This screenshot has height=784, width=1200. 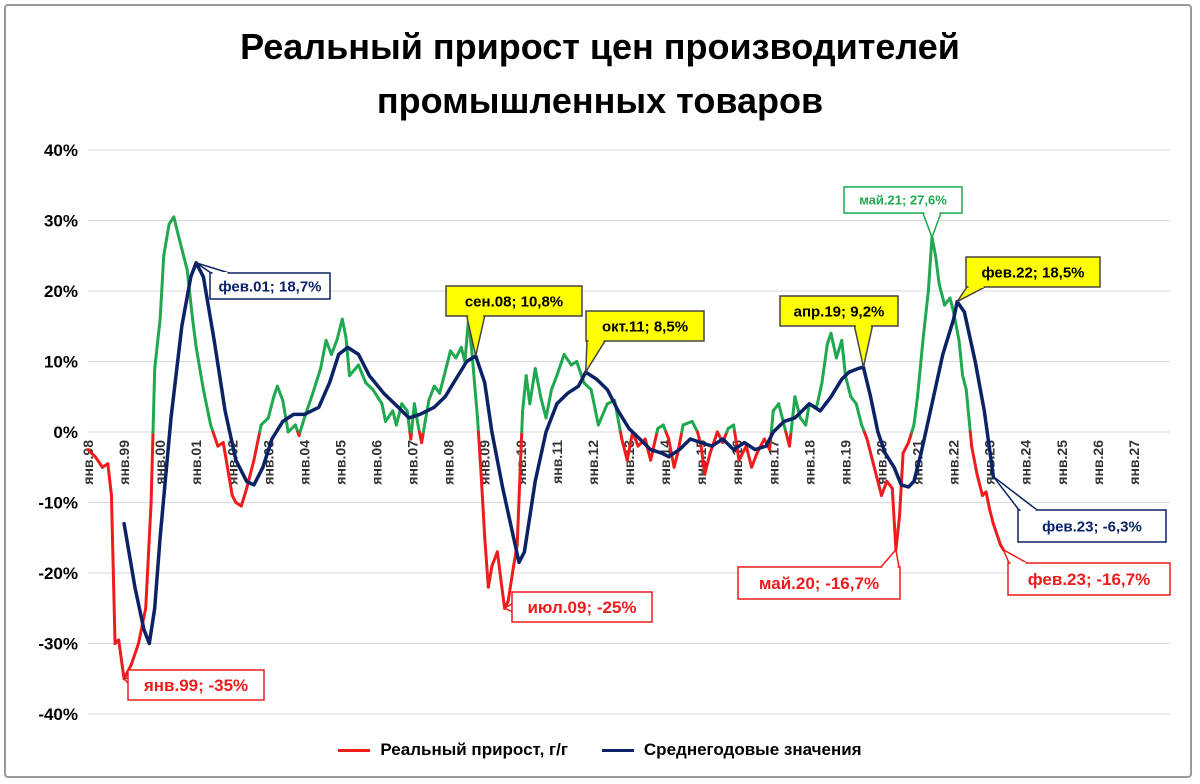 What do you see at coordinates (645, 326) in the screenshot?
I see `callout-label: окт.11; 8,5%` at bounding box center [645, 326].